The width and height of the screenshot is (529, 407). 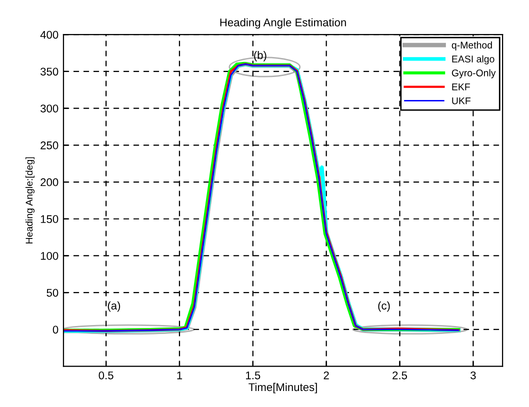 What do you see at coordinates (52, 292) in the screenshot?
I see `y-tick-label: 50` at bounding box center [52, 292].